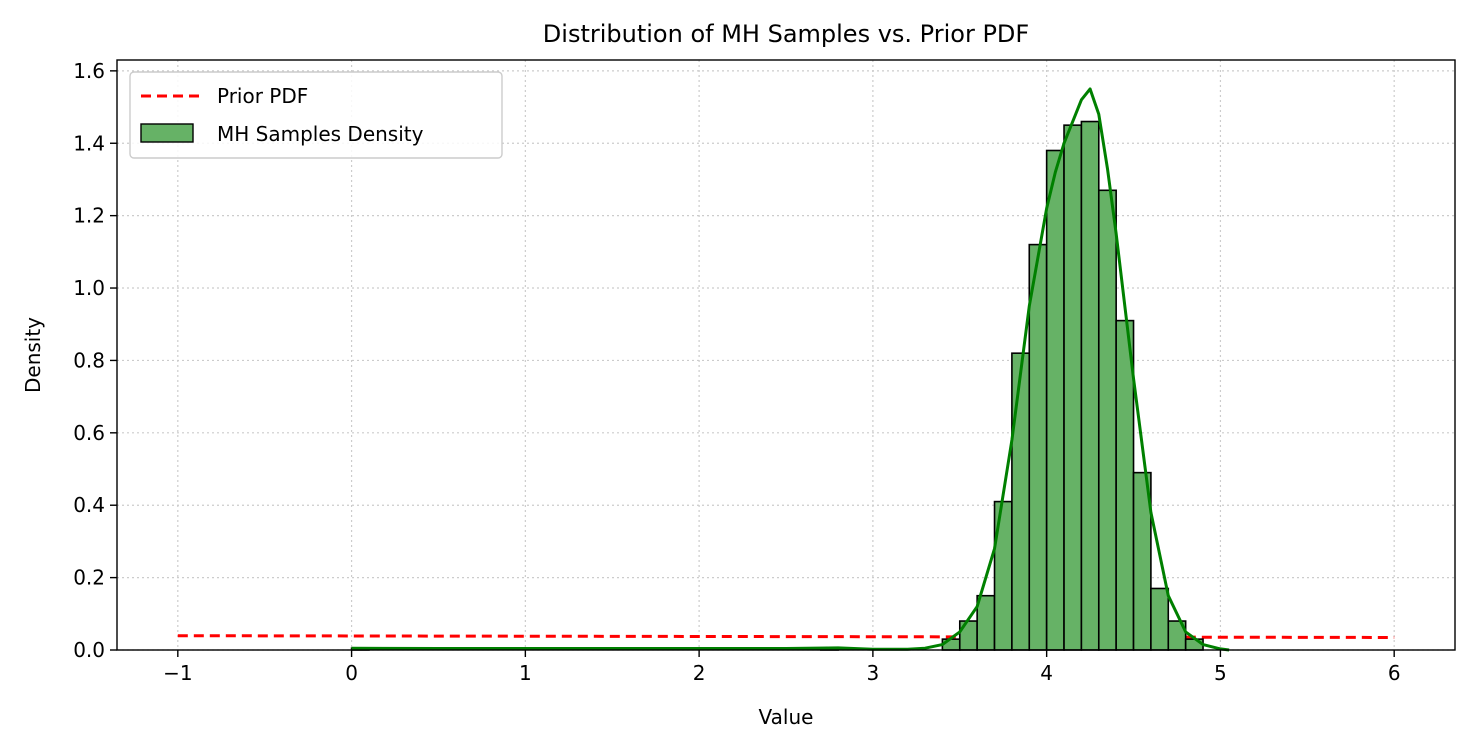 The width and height of the screenshot is (1475, 751). I want to click on x-tick-label: 6, so click(1394, 673).